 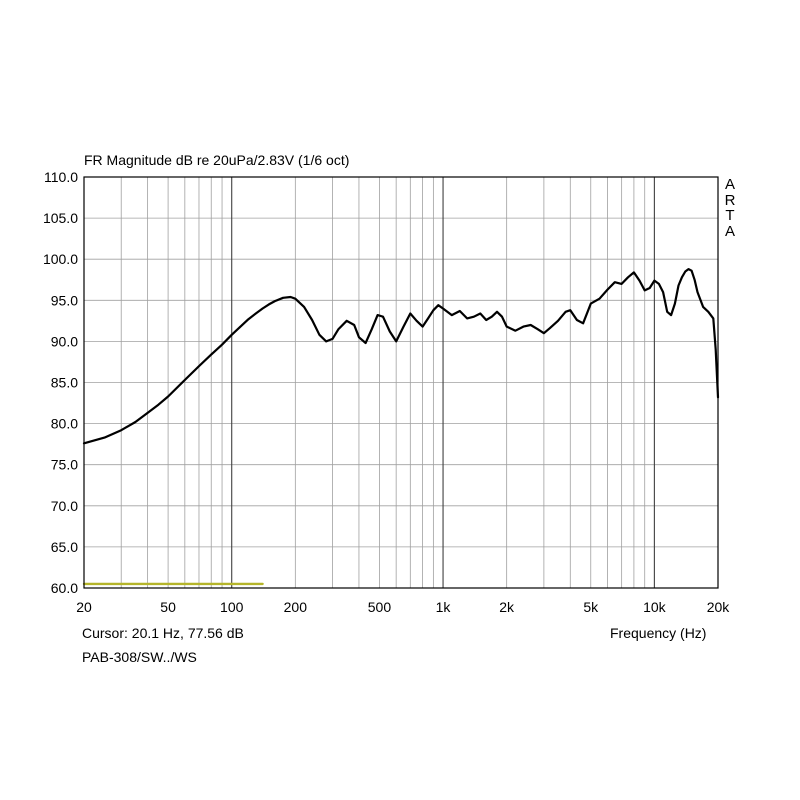 What do you see at coordinates (168, 607) in the screenshot?
I see `x-tick-label: 50` at bounding box center [168, 607].